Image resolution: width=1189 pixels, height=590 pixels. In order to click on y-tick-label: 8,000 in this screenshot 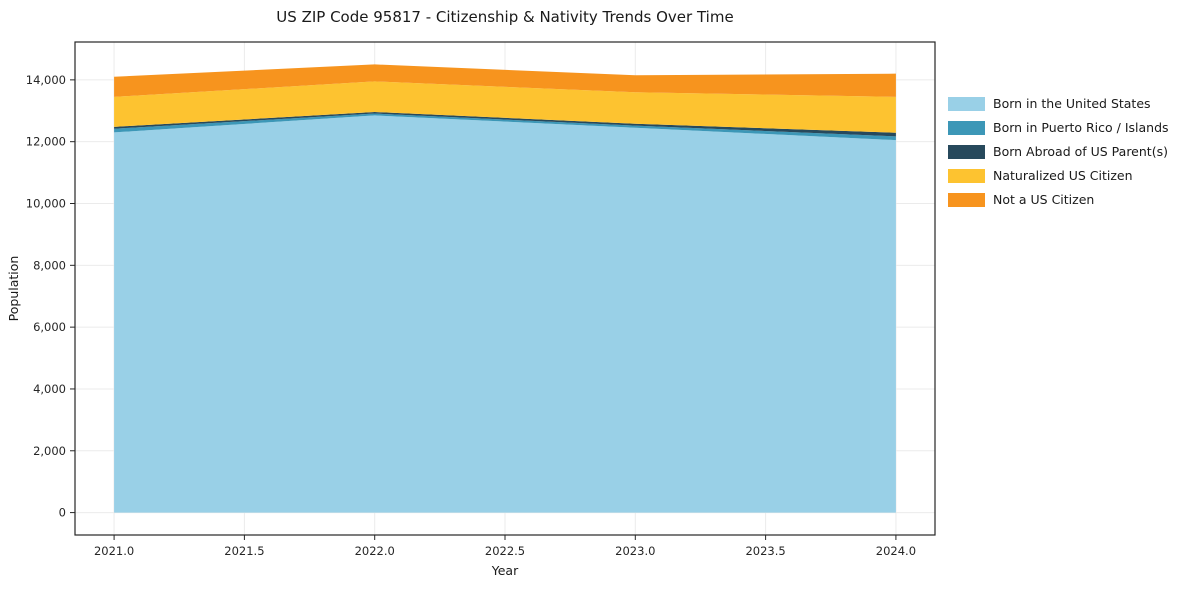, I will do `click(49, 265)`.